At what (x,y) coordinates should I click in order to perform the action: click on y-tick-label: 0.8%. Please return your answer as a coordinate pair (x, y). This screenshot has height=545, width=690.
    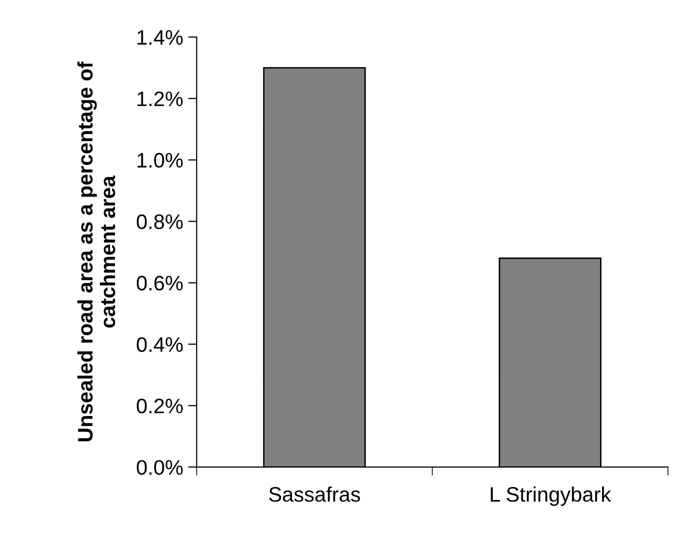
    Looking at the image, I should click on (159, 222).